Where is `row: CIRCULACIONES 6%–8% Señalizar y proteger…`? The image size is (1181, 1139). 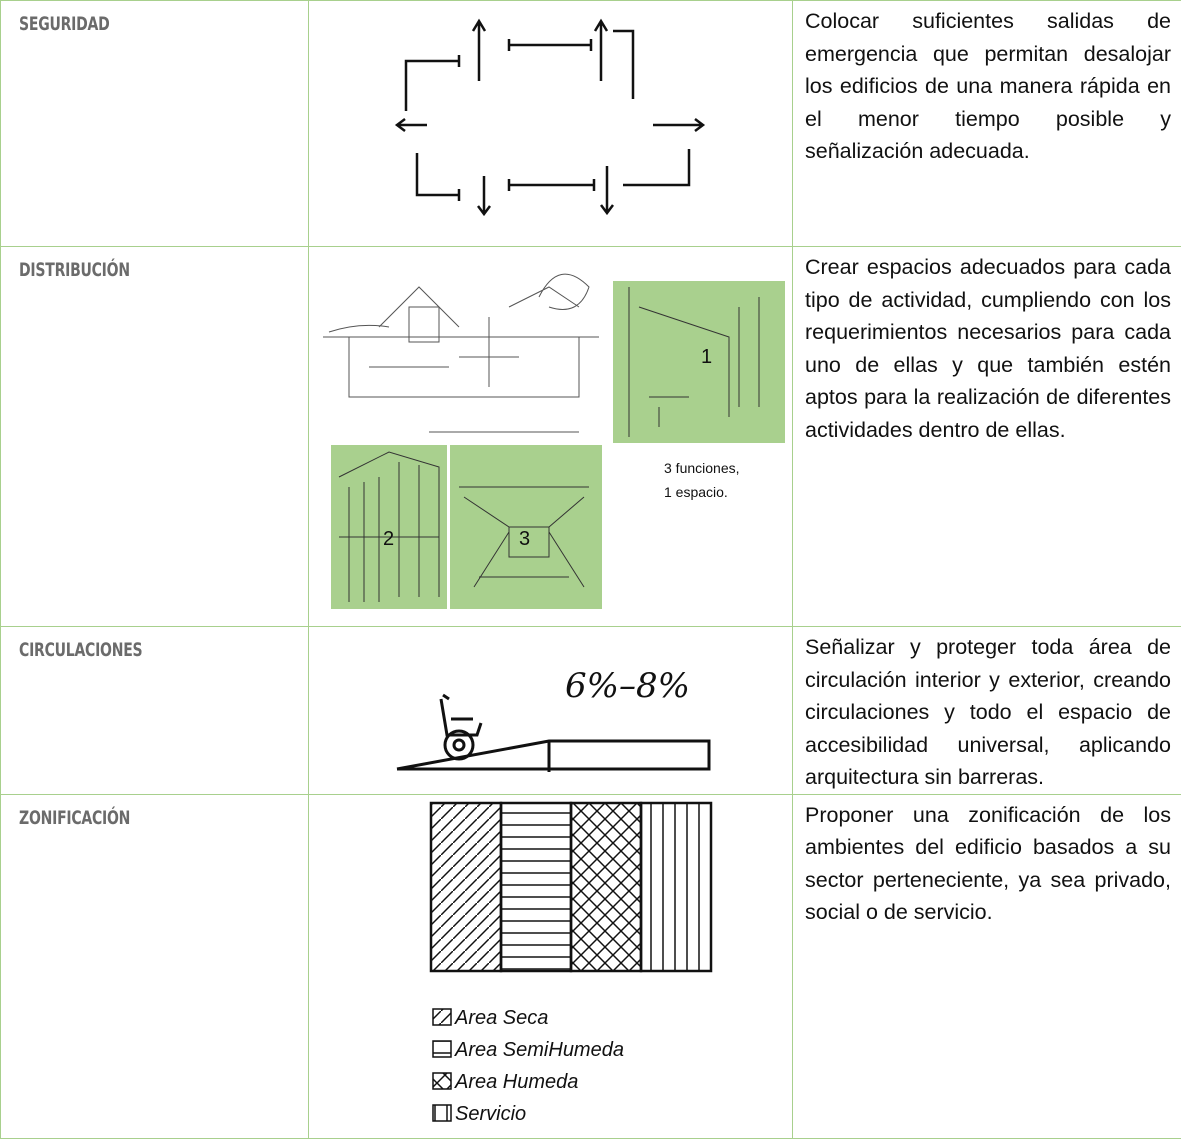
row: CIRCULACIONES 6%–8% Señalizar y proteger… is located at coordinates (591, 711).